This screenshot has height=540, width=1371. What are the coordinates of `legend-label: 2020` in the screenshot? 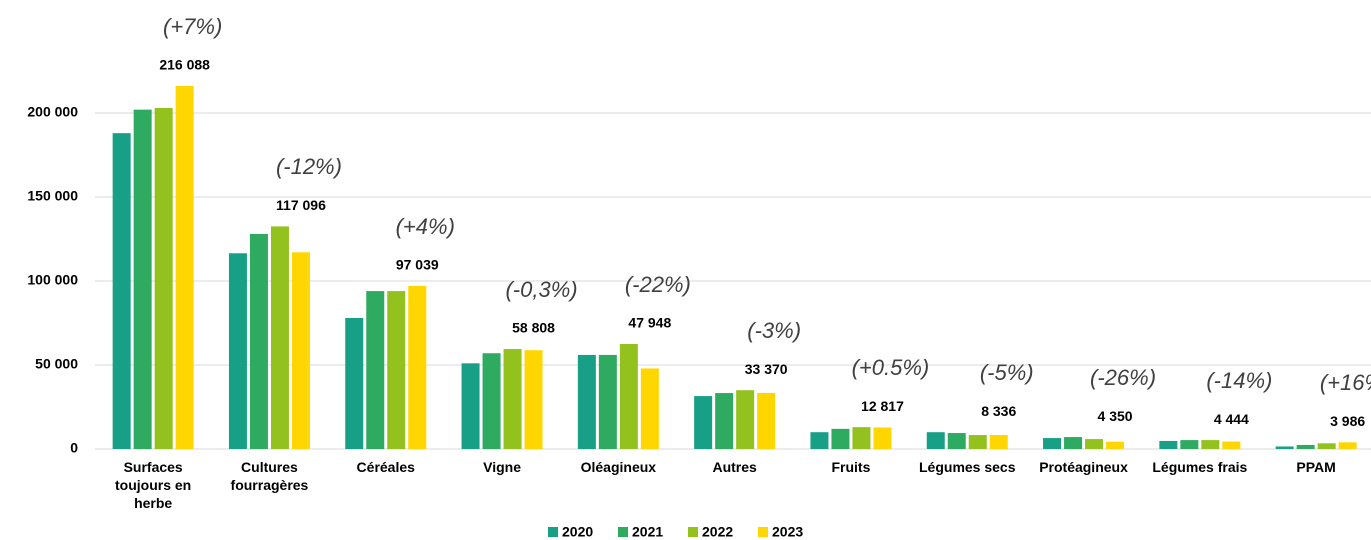 It's located at (577, 532).